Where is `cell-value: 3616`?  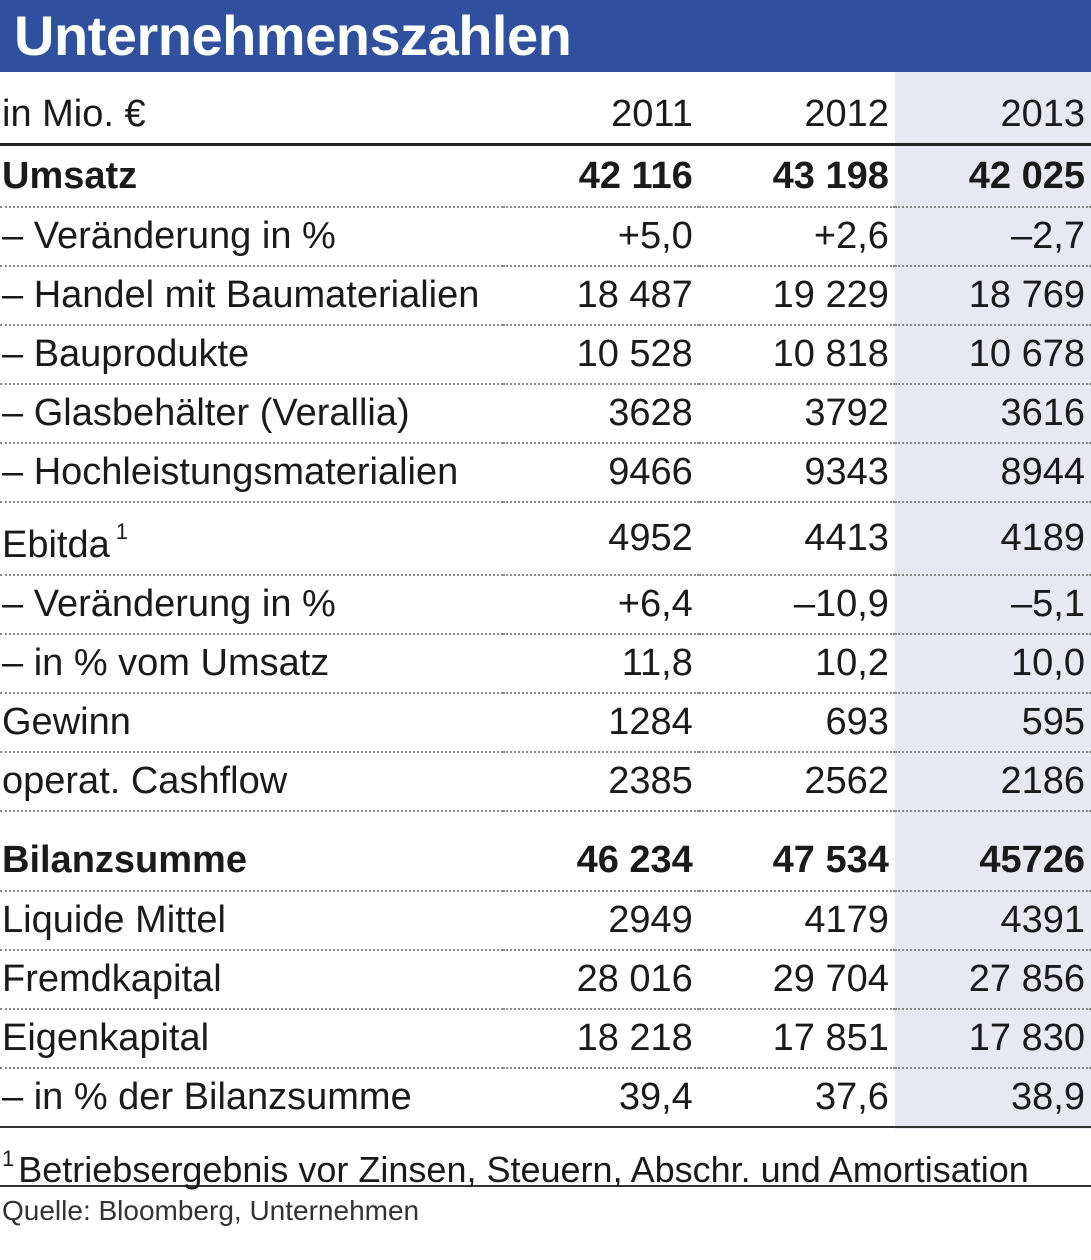 cell-value: 3616 is located at coordinates (992, 414).